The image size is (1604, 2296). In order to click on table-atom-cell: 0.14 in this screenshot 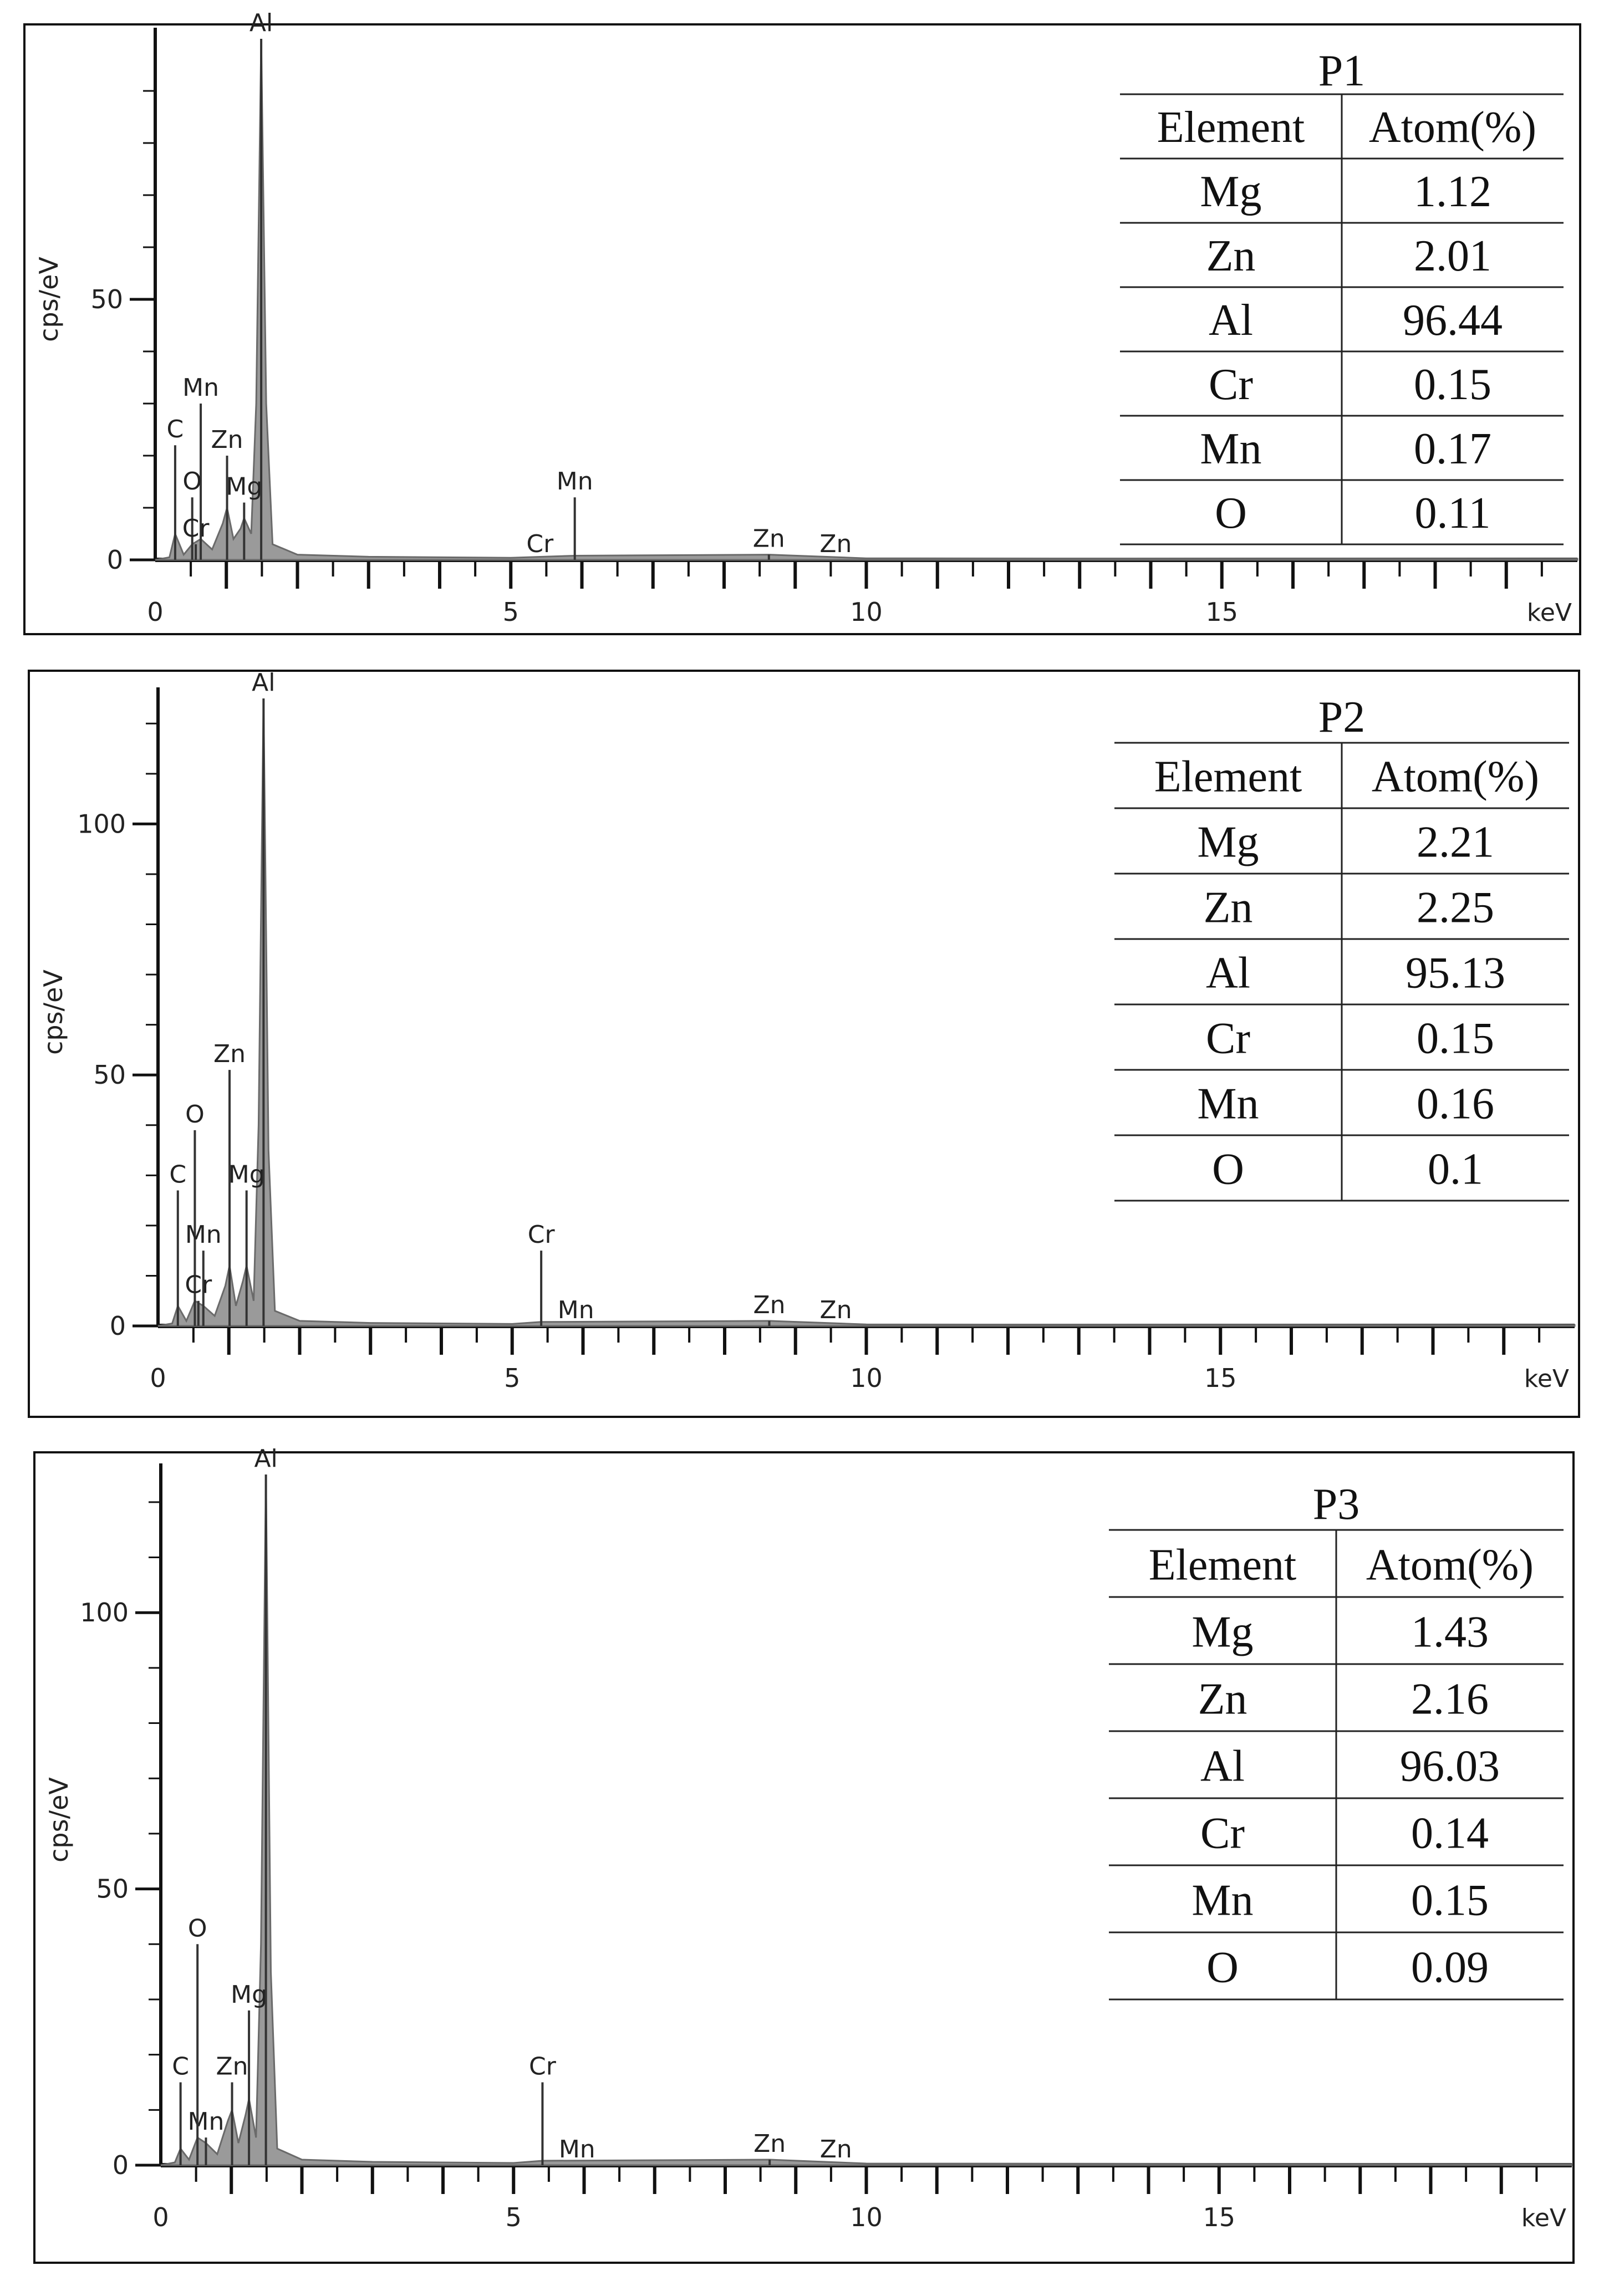, I will do `click(1450, 1833)`.